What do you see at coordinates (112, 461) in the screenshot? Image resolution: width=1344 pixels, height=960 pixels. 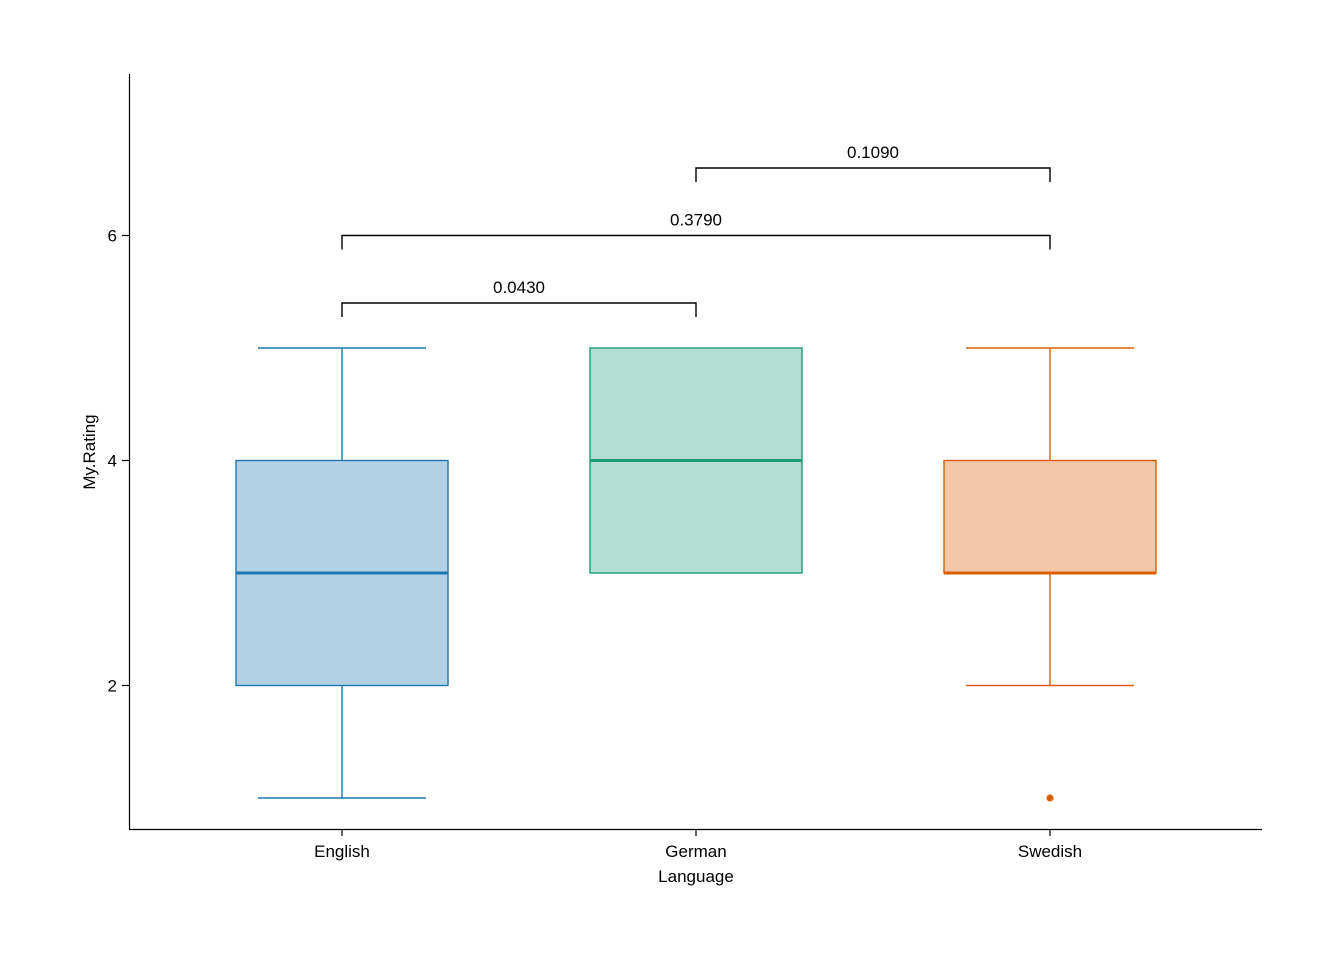 I see `y-tick-label: 4` at bounding box center [112, 461].